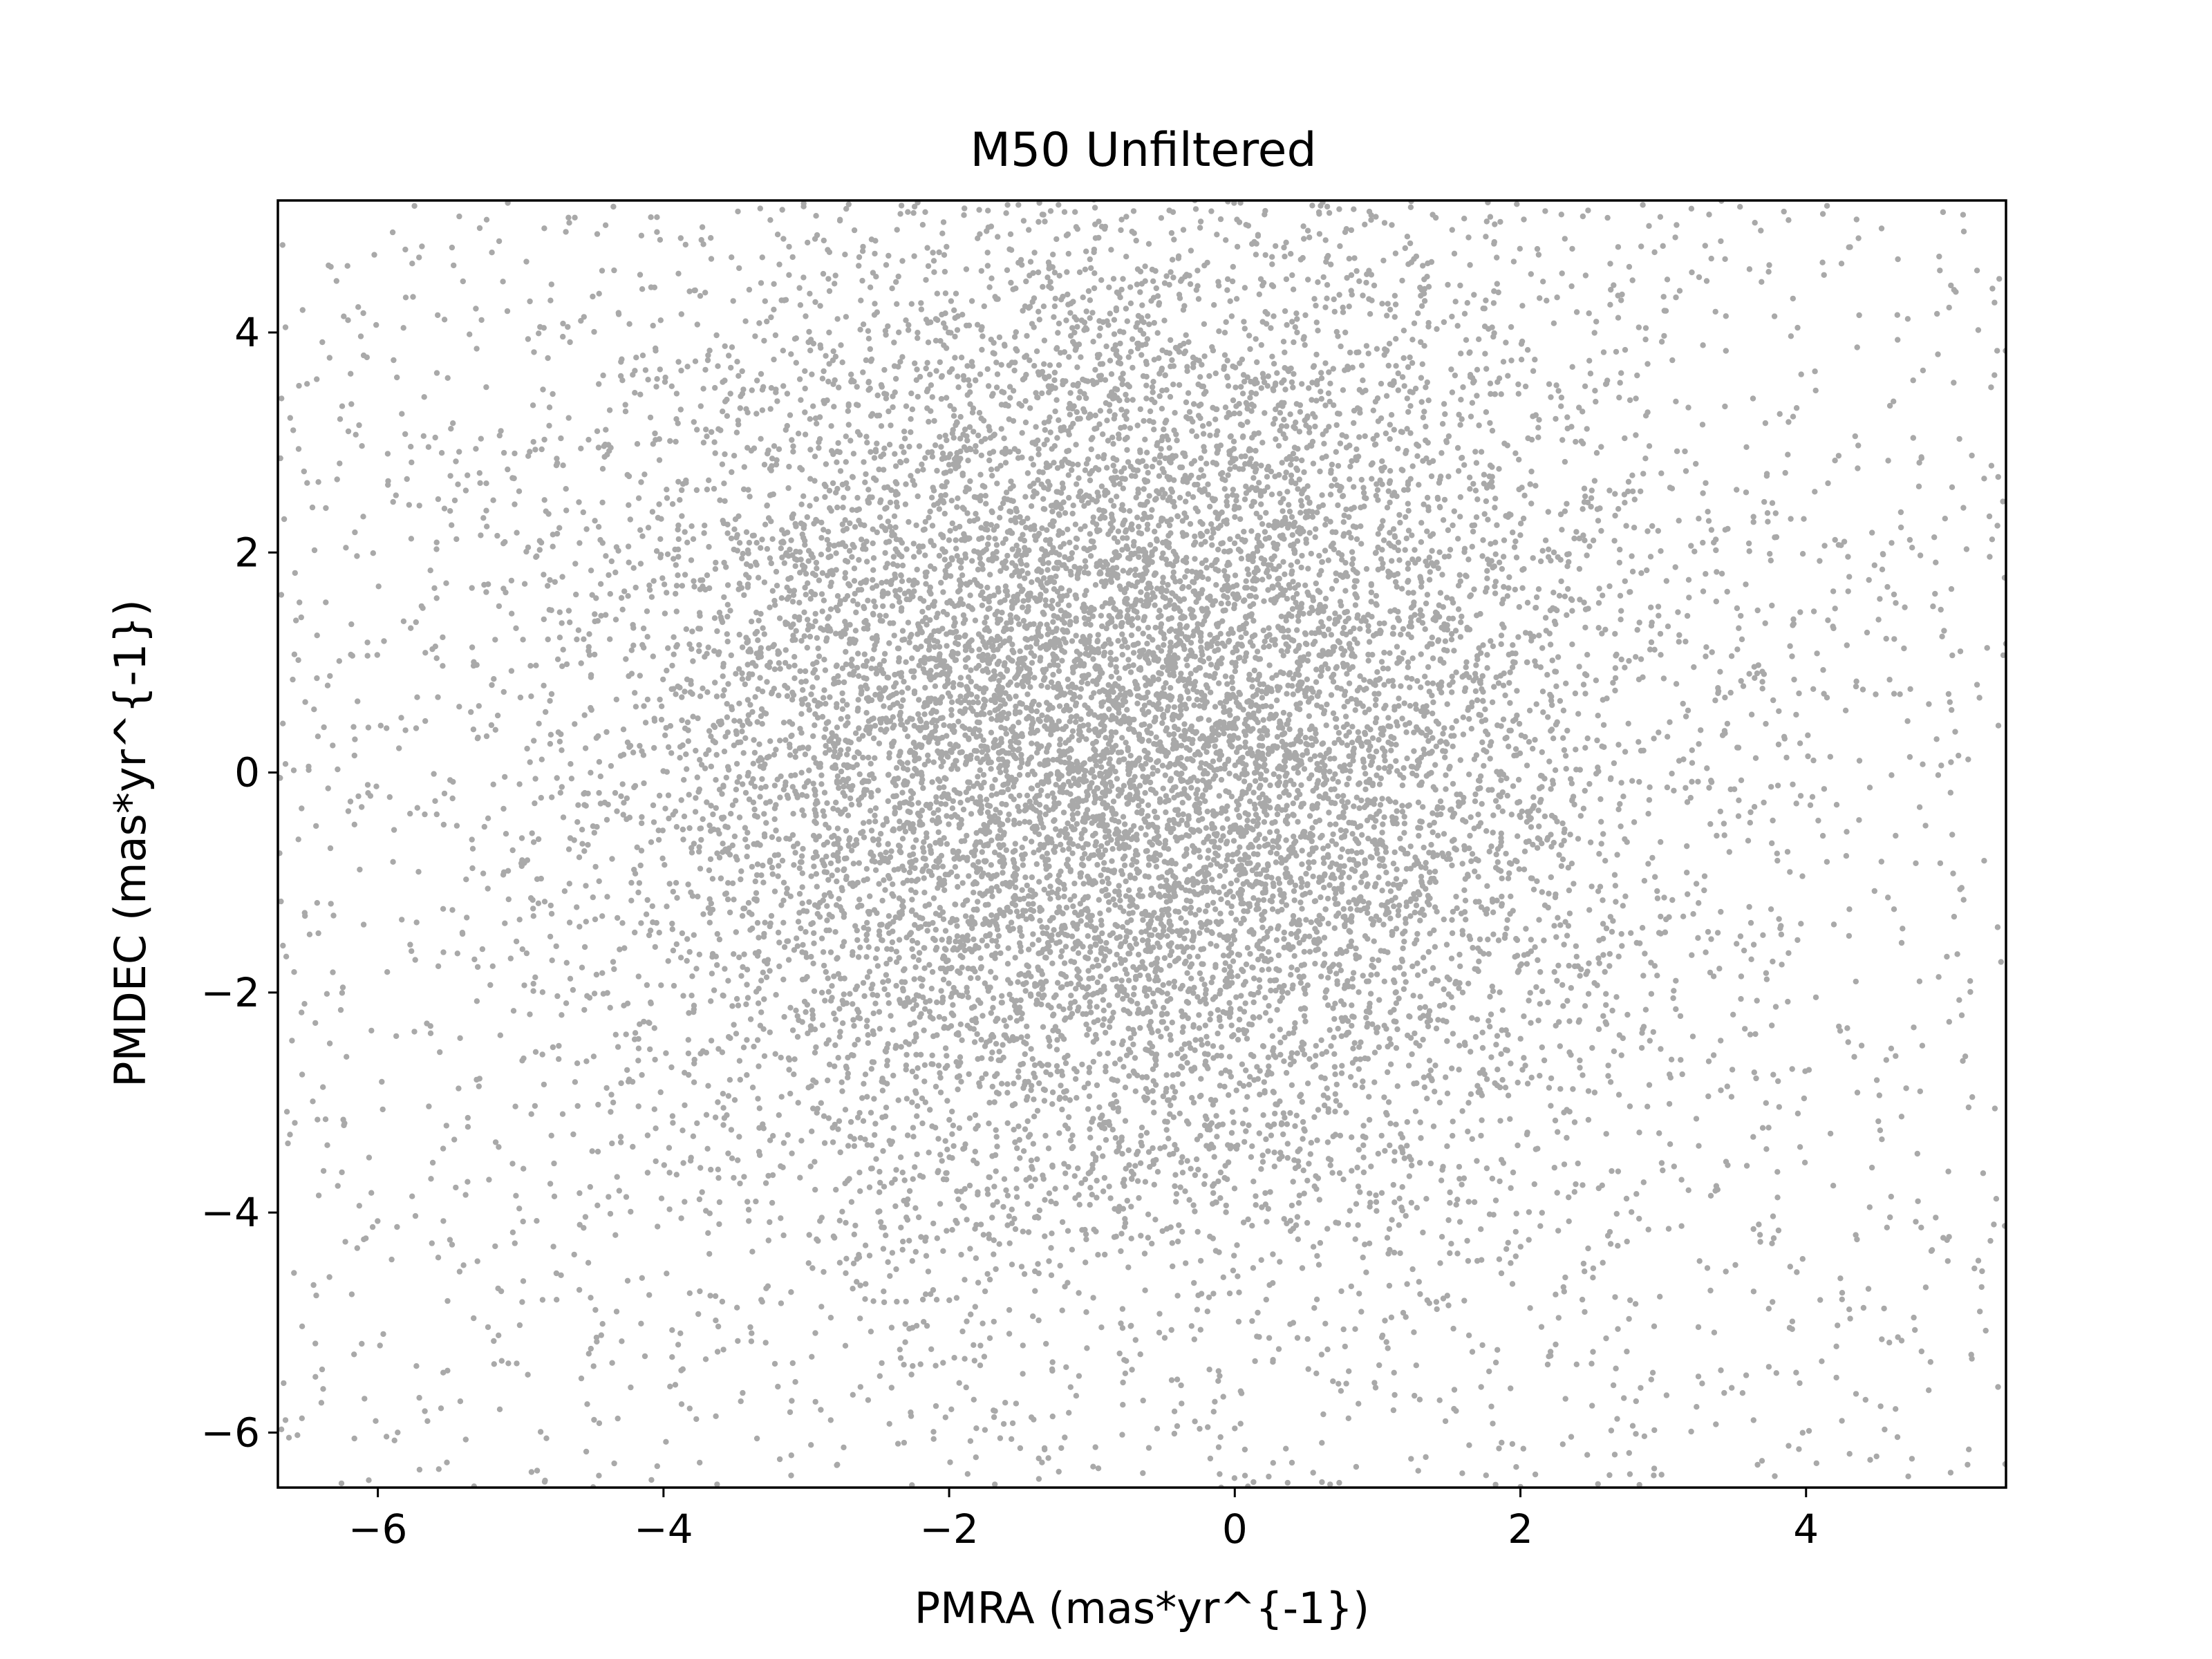  What do you see at coordinates (378, 1530) in the screenshot?
I see `x-tick-label: −6` at bounding box center [378, 1530].